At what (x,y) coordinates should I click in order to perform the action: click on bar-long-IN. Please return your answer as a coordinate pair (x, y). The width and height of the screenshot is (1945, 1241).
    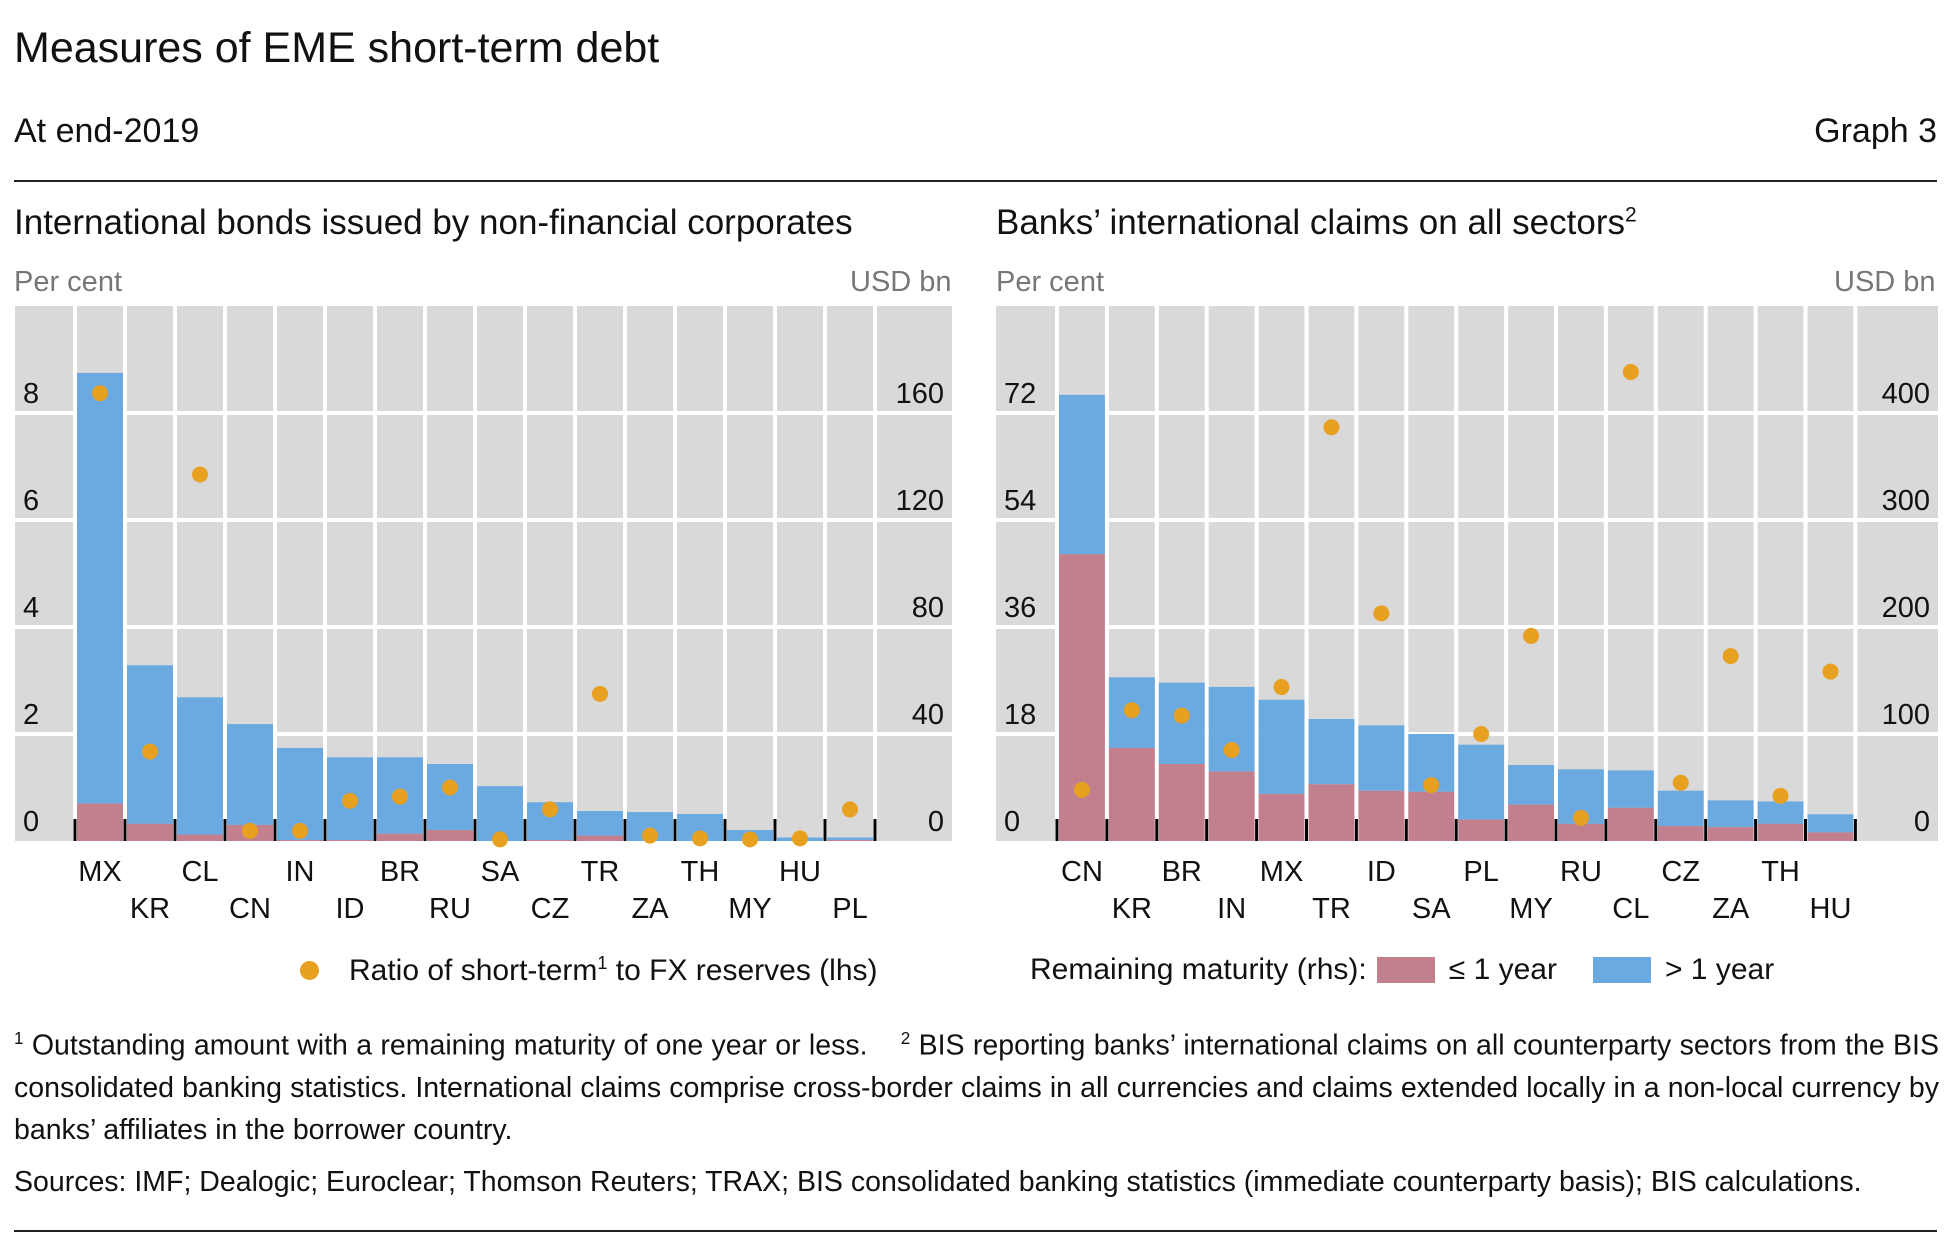
    Looking at the image, I should click on (1231, 729).